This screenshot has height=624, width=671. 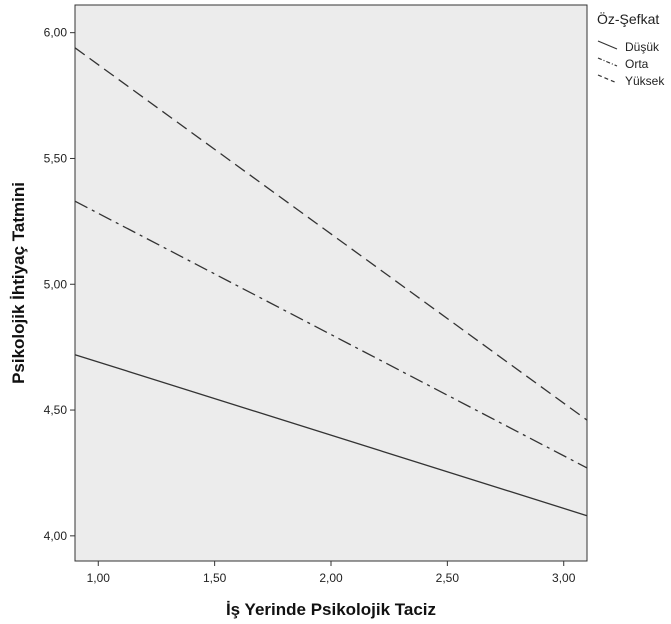 What do you see at coordinates (564, 578) in the screenshot?
I see `x-tick-label: 3,00` at bounding box center [564, 578].